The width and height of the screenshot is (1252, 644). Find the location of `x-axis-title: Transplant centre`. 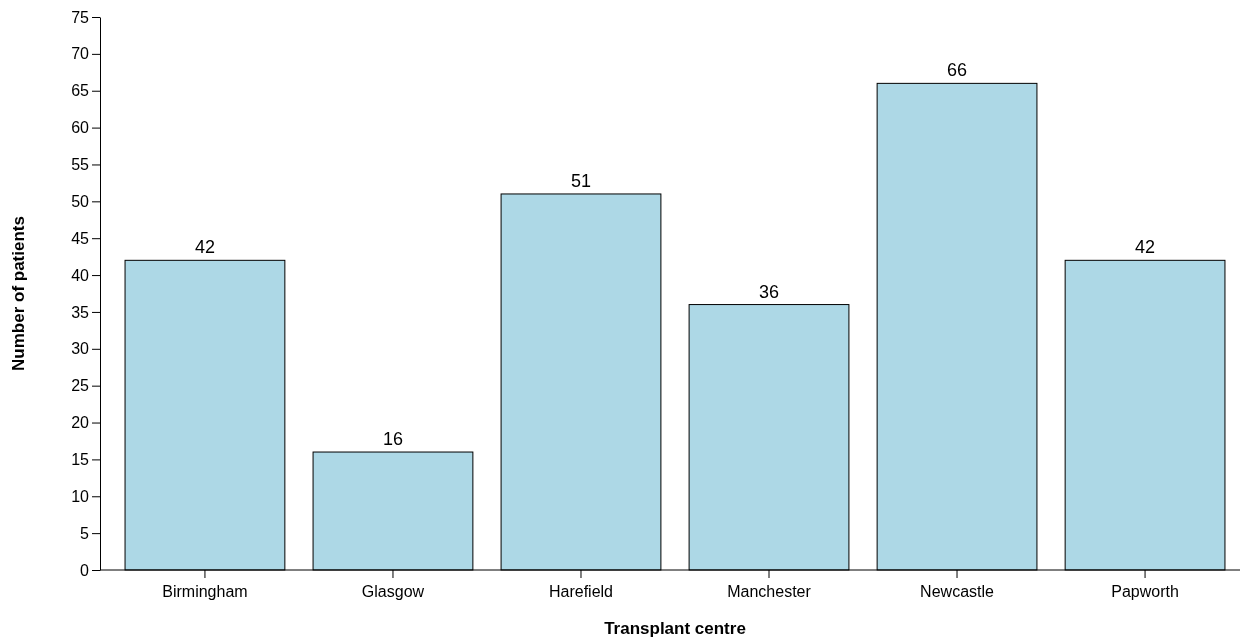

x-axis-title: Transplant centre is located at coordinates (675, 628).